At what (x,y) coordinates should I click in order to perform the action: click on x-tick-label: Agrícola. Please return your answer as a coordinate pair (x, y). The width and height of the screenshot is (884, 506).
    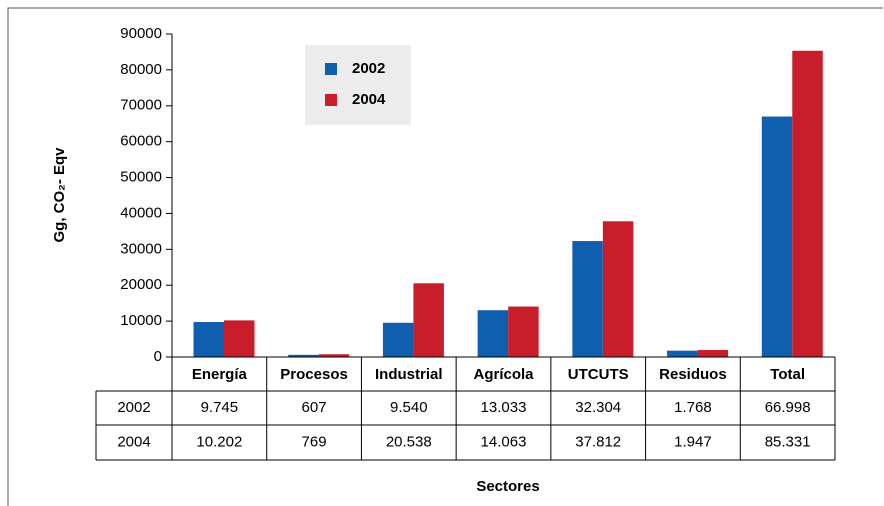
    Looking at the image, I should click on (503, 374).